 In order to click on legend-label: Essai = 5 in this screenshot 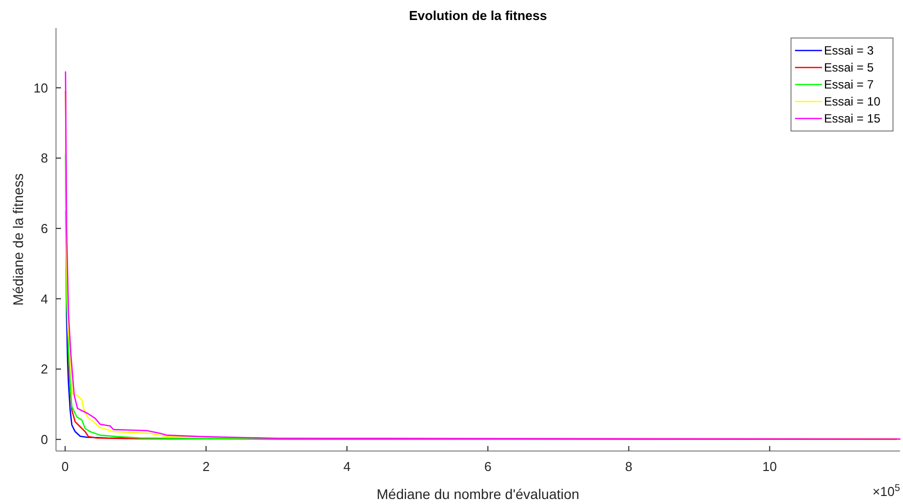, I will do `click(849, 67)`.